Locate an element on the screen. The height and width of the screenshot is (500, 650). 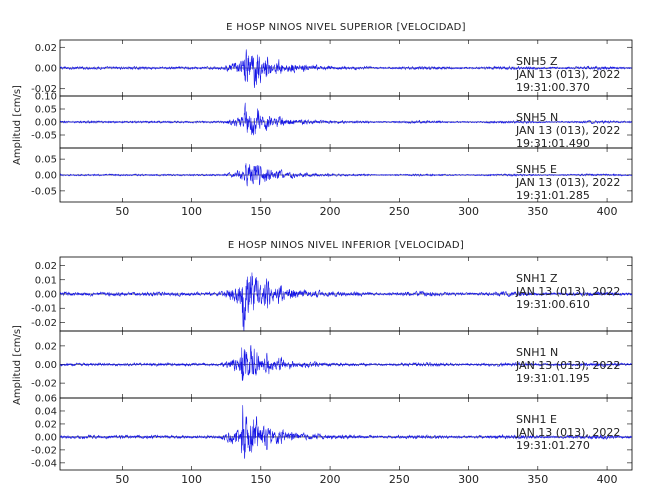
chart-title: E HOSP NINOS NIVEL SUPERIOR [VELOCIDAD] is located at coordinates (346, 27).